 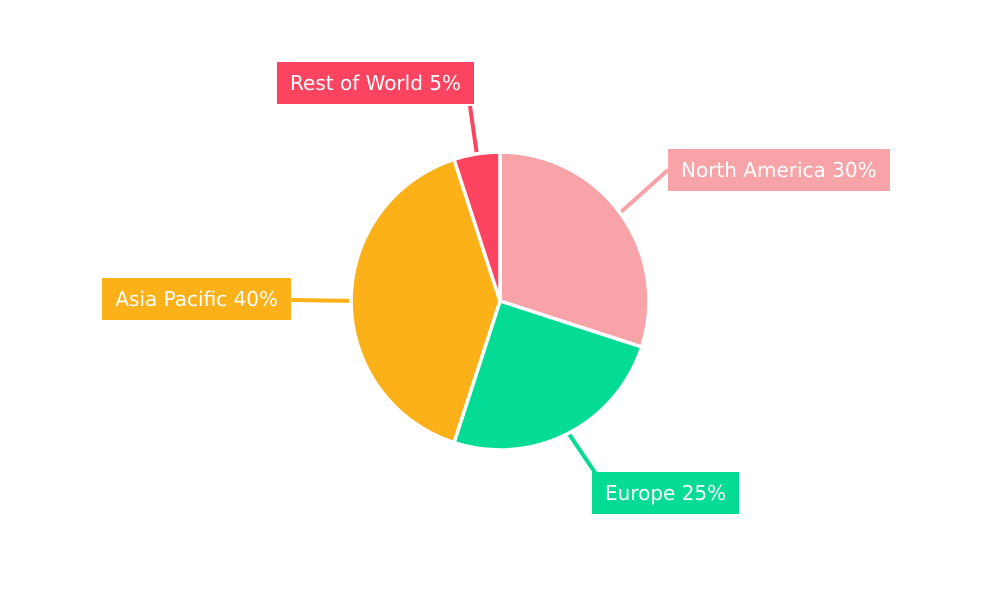 What do you see at coordinates (325, 300) in the screenshot?
I see `leader-line-asia-pacific` at bounding box center [325, 300].